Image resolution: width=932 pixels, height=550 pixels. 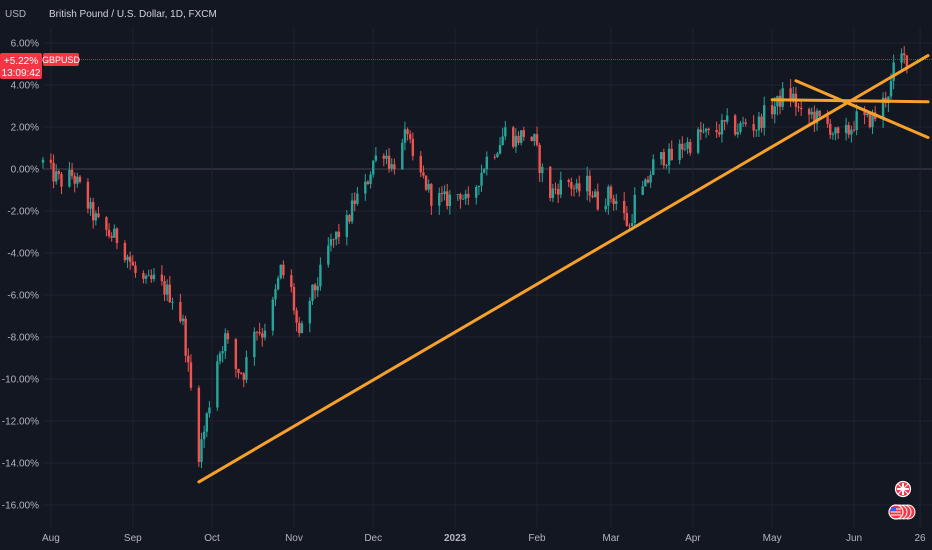 What do you see at coordinates (212, 538) in the screenshot?
I see `x-tick-label: Oct` at bounding box center [212, 538].